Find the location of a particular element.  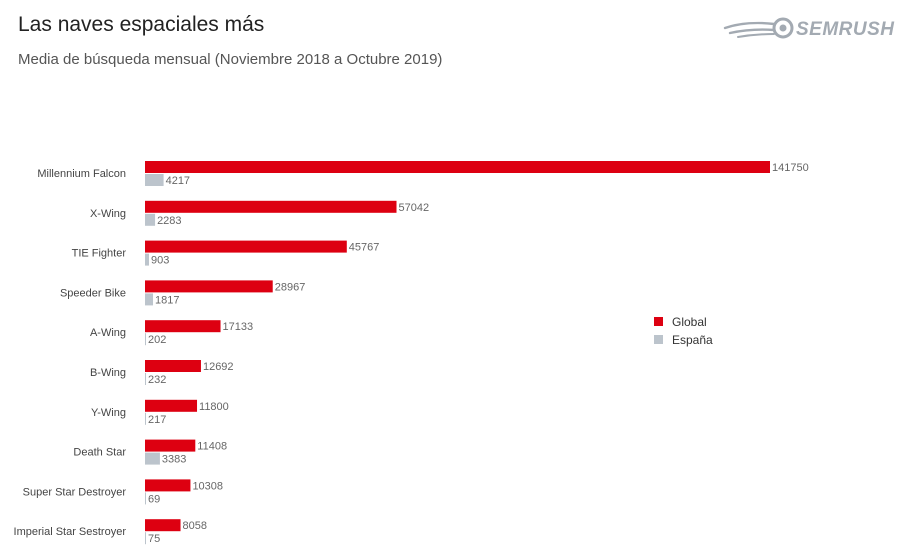

semrush-logo: SEMRUSH is located at coordinates (809, 28).